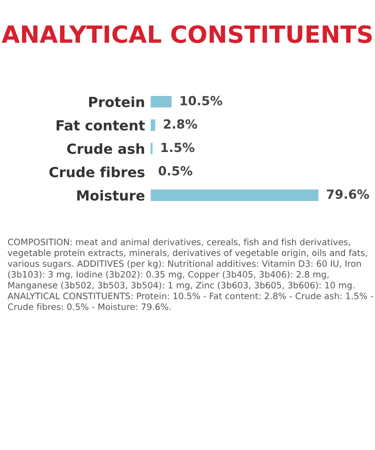  Describe the element at coordinates (96, 172) in the screenshot. I see `y-tick-label: Crude fibres` at that location.